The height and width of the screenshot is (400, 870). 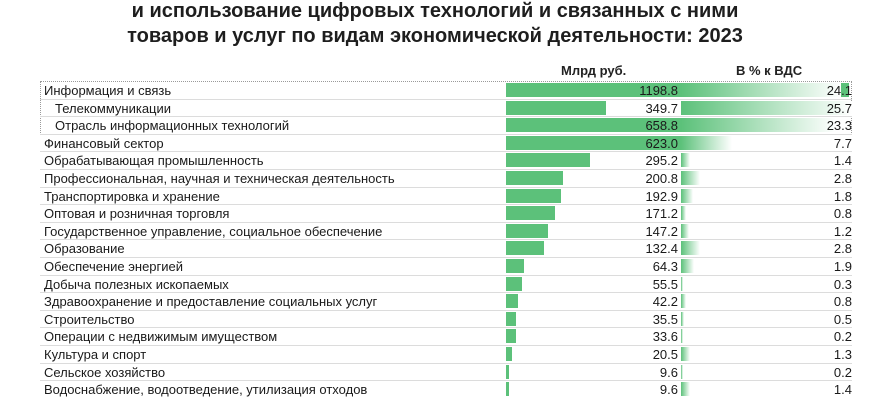 I want to click on value-billion-rub: 171.2, so click(x=661, y=214).